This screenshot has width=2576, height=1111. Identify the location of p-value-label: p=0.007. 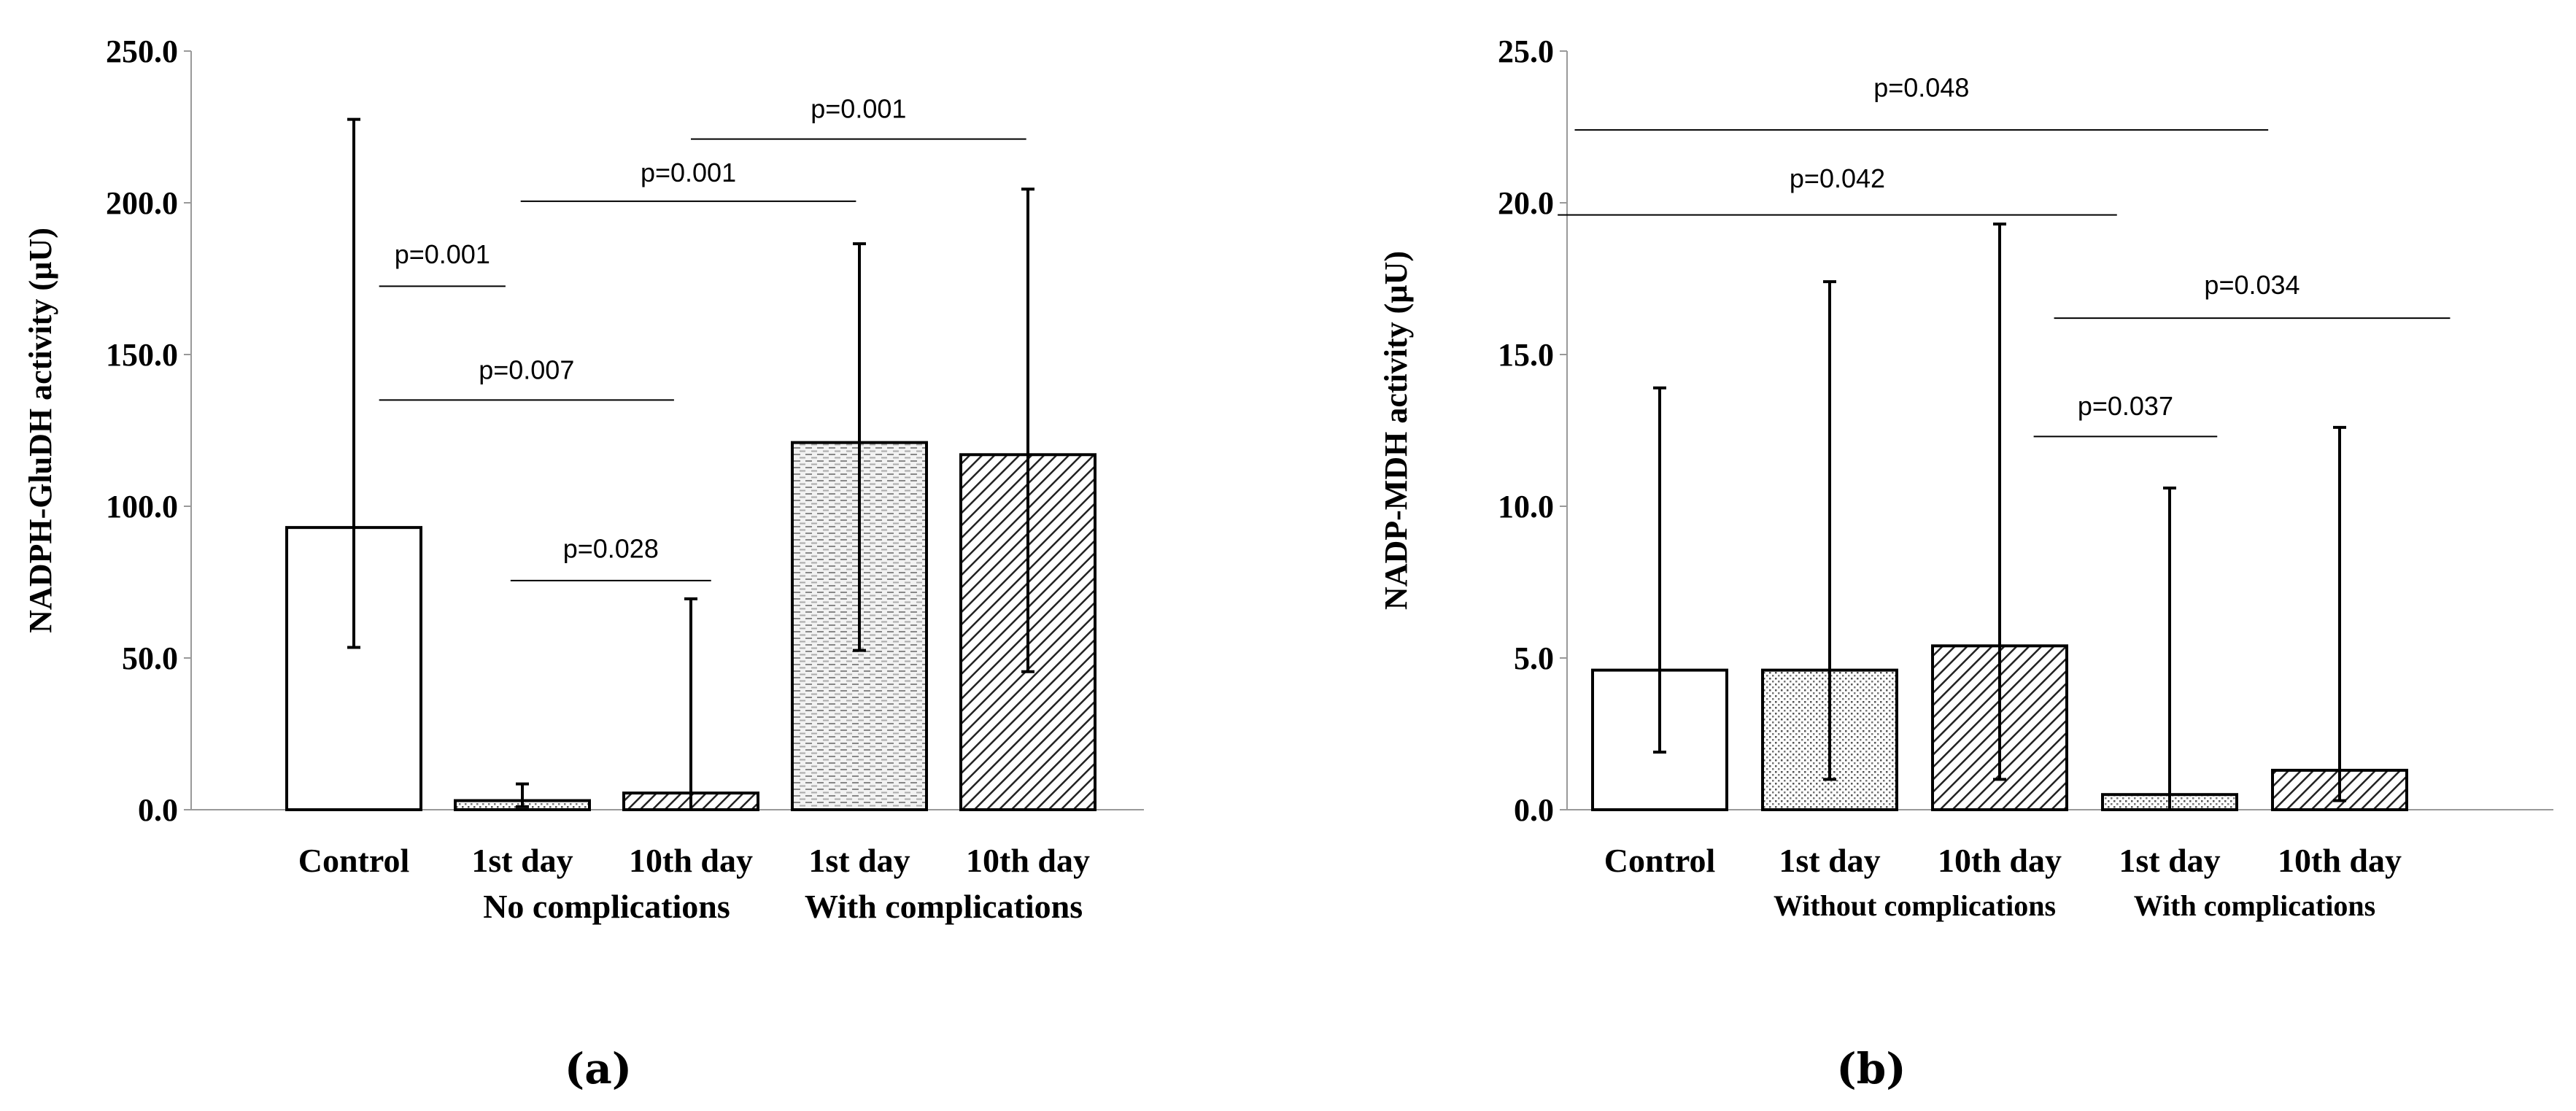
(526, 369).